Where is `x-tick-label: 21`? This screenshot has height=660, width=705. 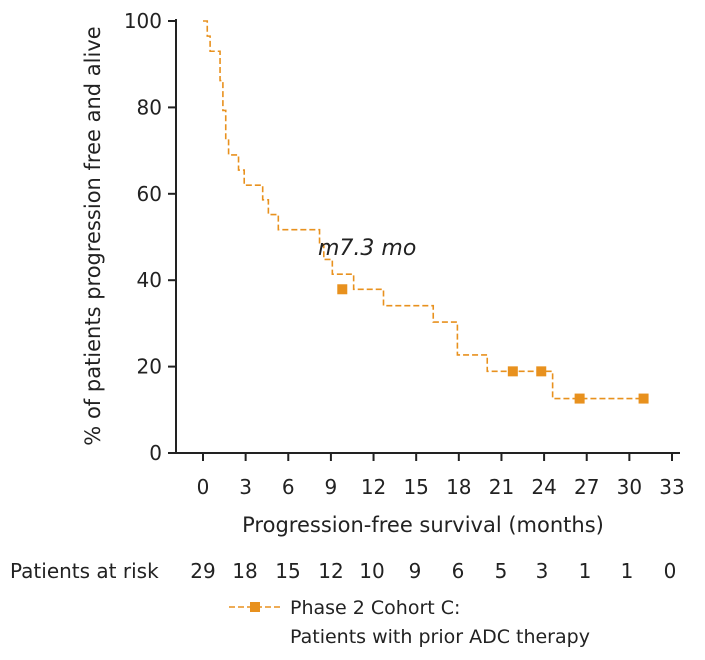 x-tick-label: 21 is located at coordinates (501, 487).